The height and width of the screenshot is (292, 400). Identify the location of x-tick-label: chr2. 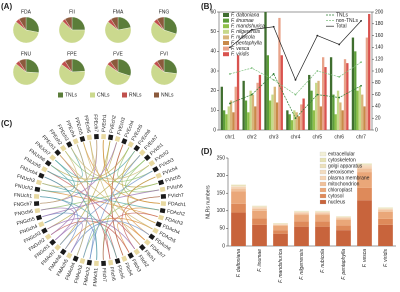
(252, 137).